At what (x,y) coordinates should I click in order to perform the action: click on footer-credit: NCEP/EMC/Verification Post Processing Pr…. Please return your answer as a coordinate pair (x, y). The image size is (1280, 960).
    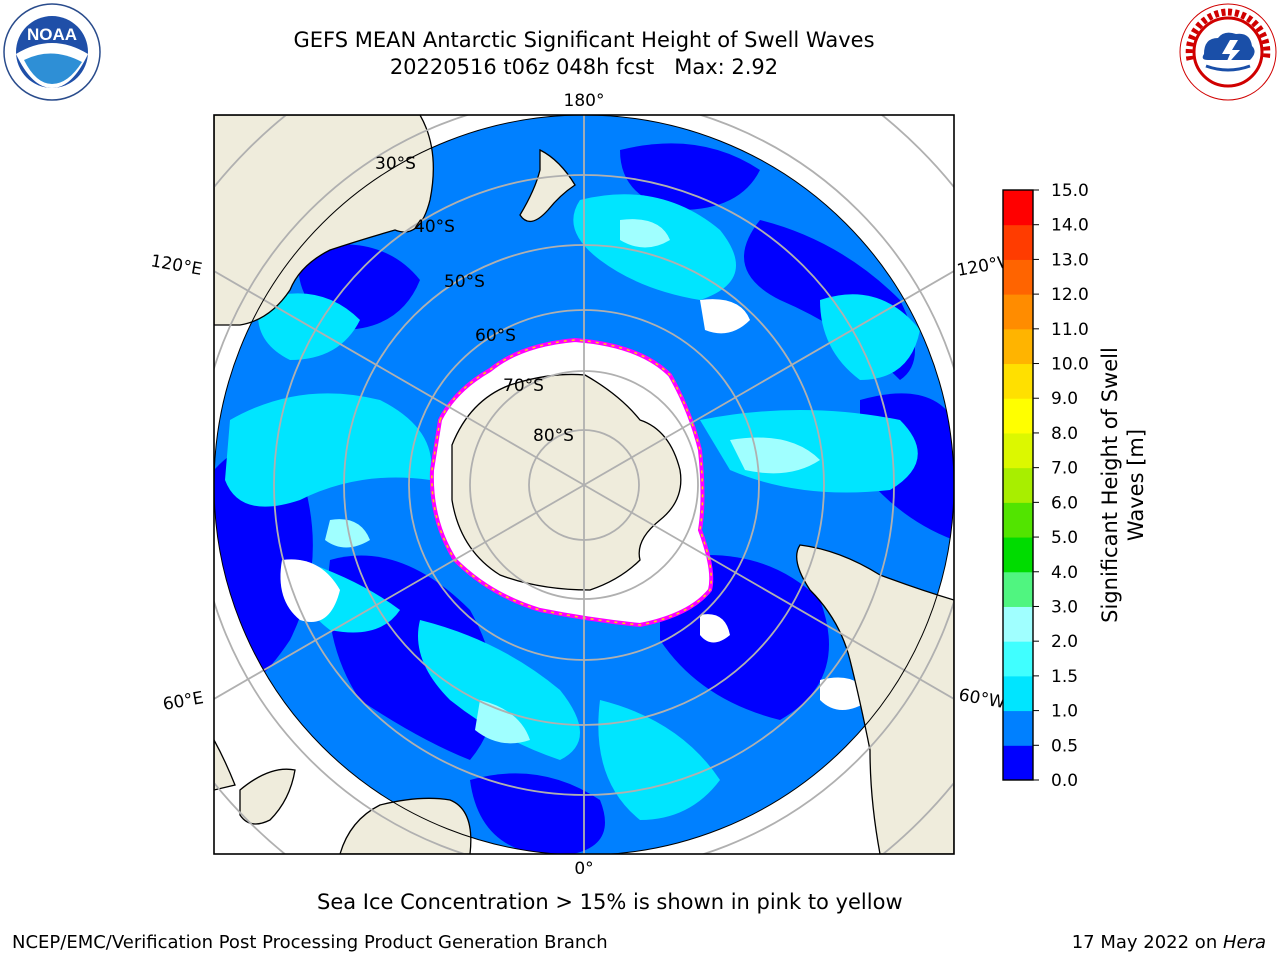
    Looking at the image, I should click on (310, 942).